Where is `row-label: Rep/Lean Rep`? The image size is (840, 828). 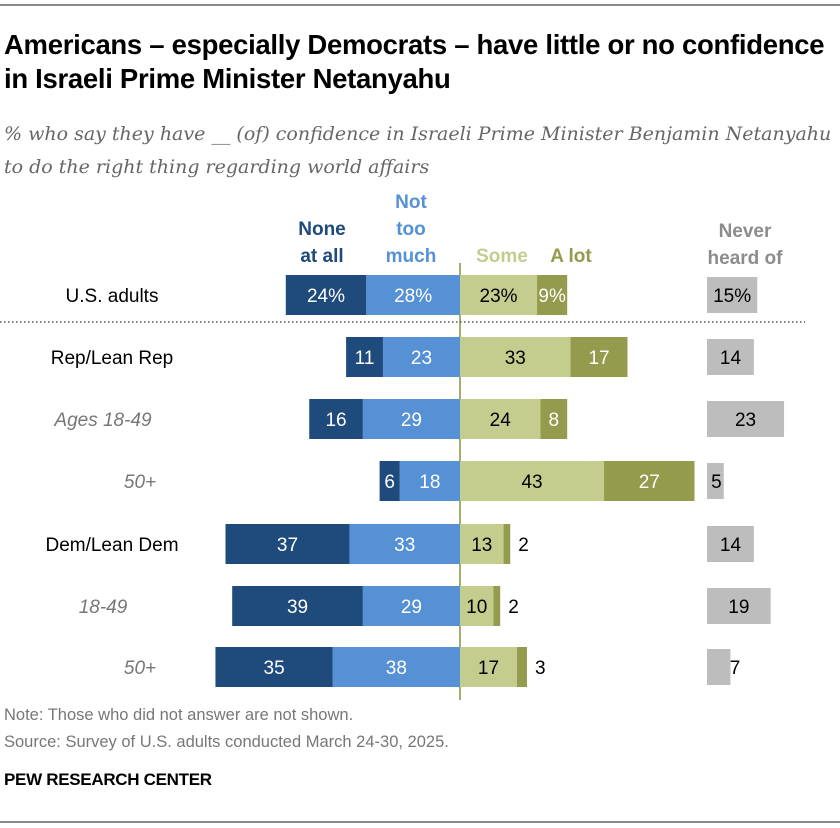
row-label: Rep/Lean Rep is located at coordinates (112, 358).